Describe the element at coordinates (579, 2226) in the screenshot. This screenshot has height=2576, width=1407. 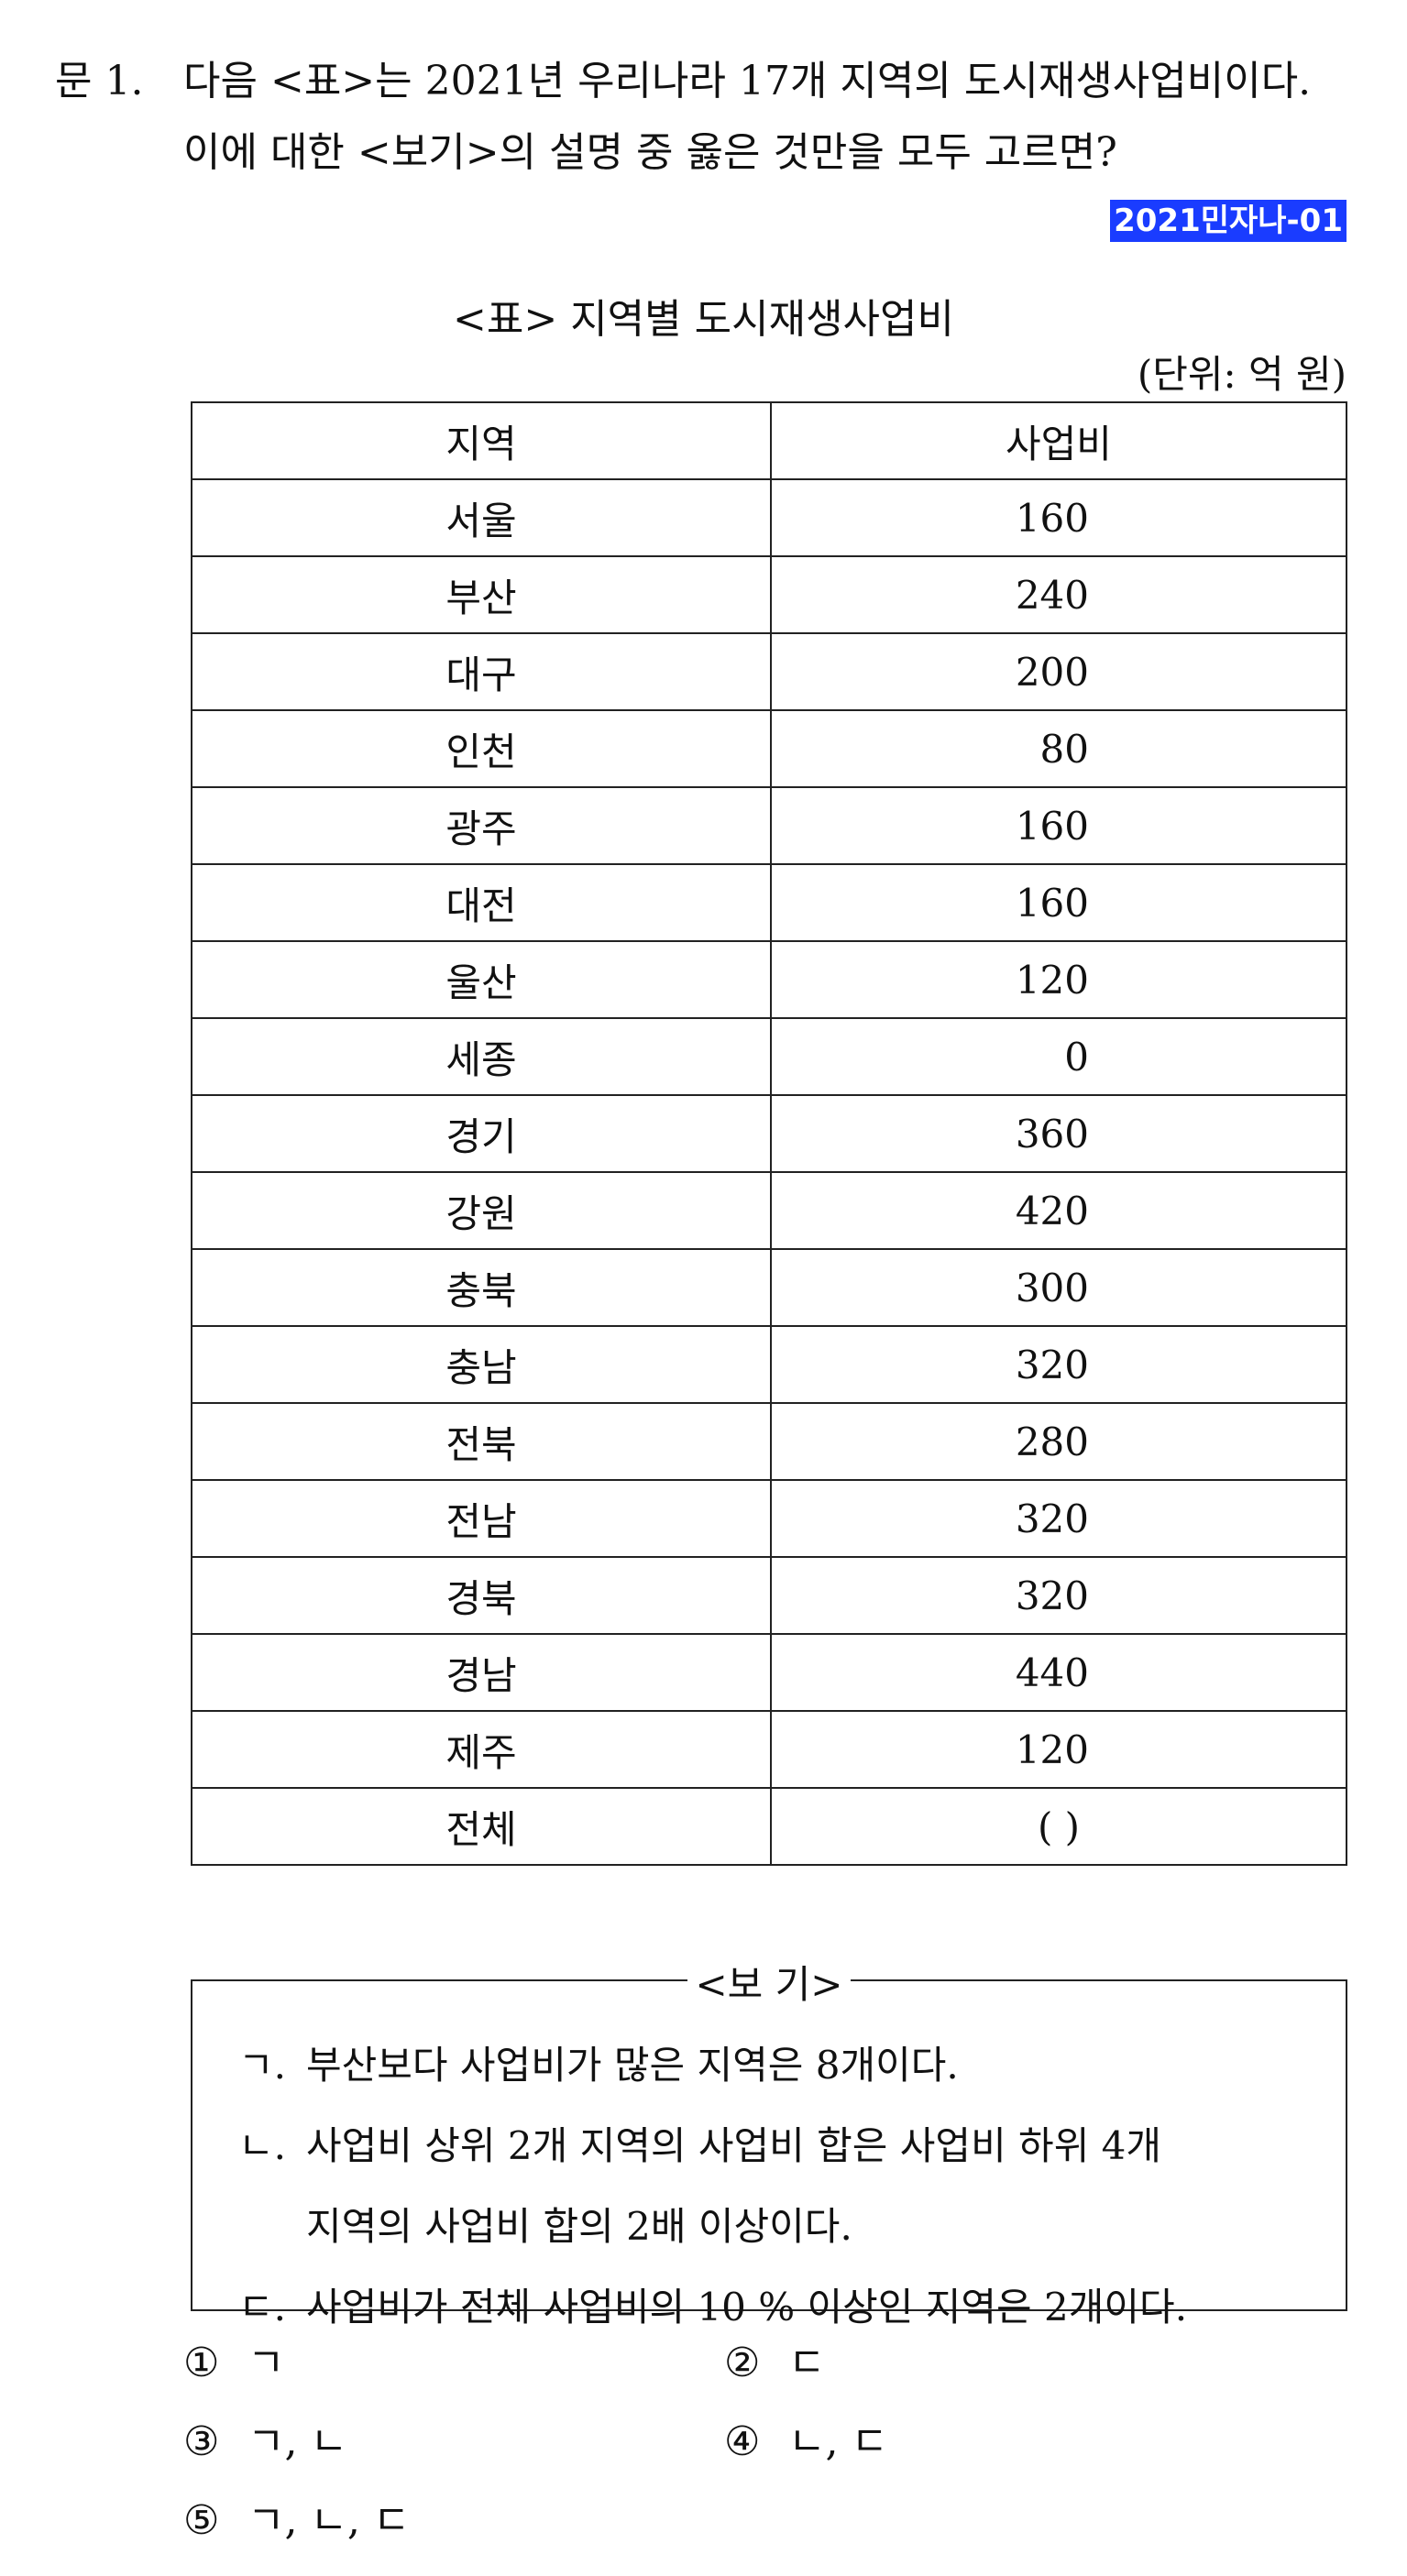
I see `bogi-text-continued: 지역의 사업비 합의 2배 이상이다.` at that location.